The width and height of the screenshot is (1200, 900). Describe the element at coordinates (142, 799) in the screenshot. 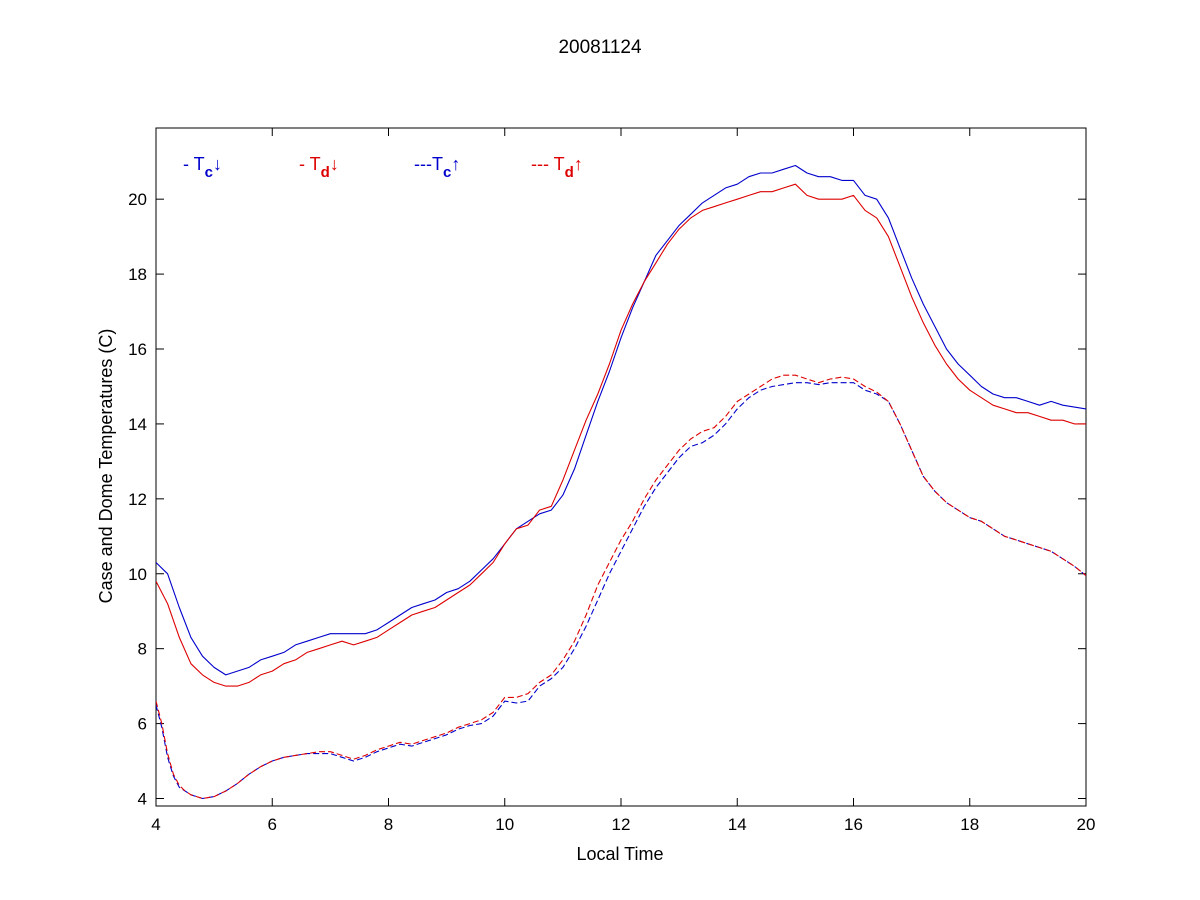

I see `y-tick-label: 4` at that location.